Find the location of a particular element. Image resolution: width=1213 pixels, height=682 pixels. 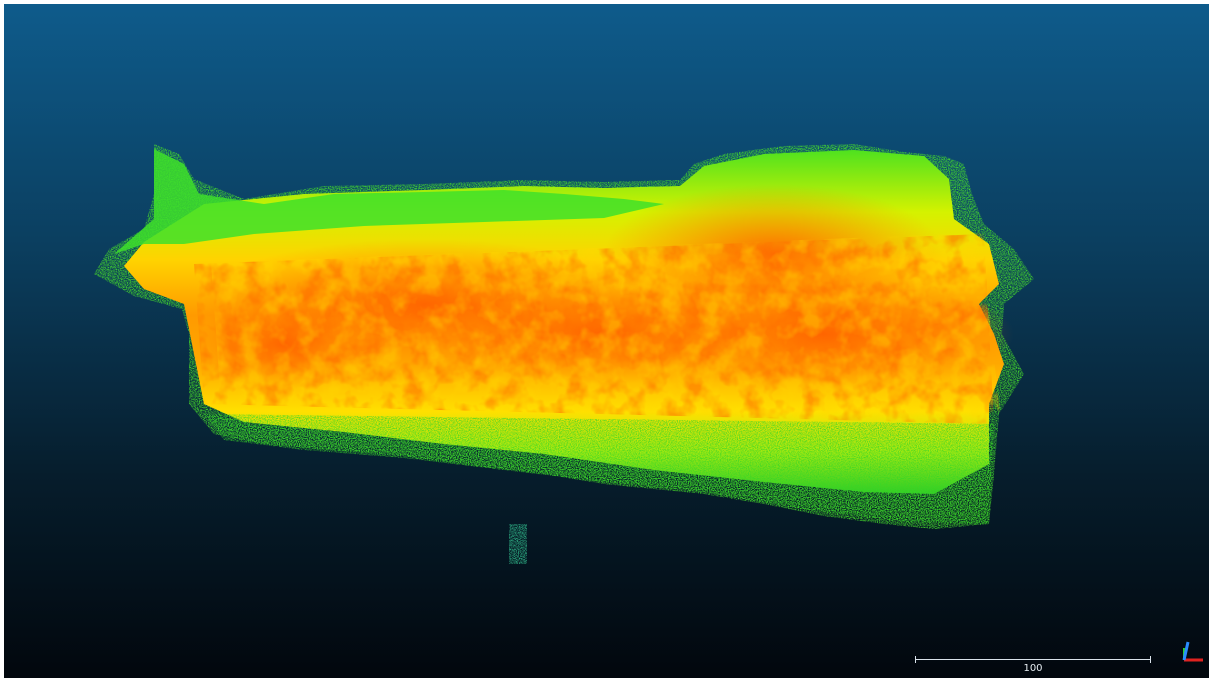

scale-bar: 100 is located at coordinates (1033, 665).